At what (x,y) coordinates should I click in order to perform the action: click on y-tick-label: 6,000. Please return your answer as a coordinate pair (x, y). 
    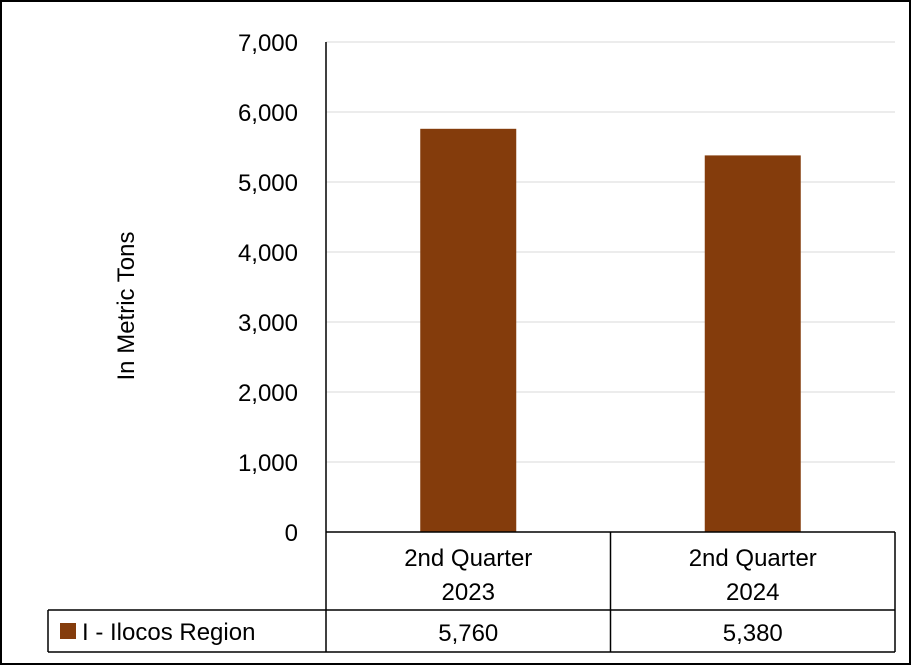
    Looking at the image, I should click on (268, 113).